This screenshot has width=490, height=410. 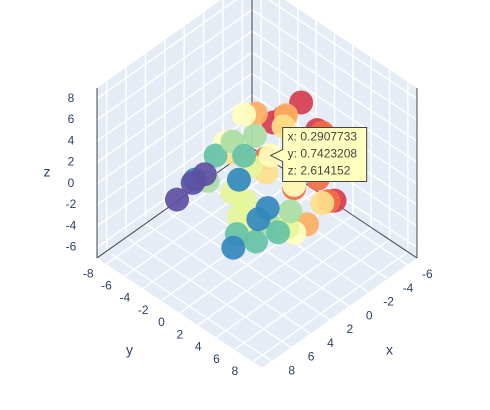 What do you see at coordinates (323, 154) in the screenshot?
I see `tooltip-line: y: 0.7423208` at bounding box center [323, 154].